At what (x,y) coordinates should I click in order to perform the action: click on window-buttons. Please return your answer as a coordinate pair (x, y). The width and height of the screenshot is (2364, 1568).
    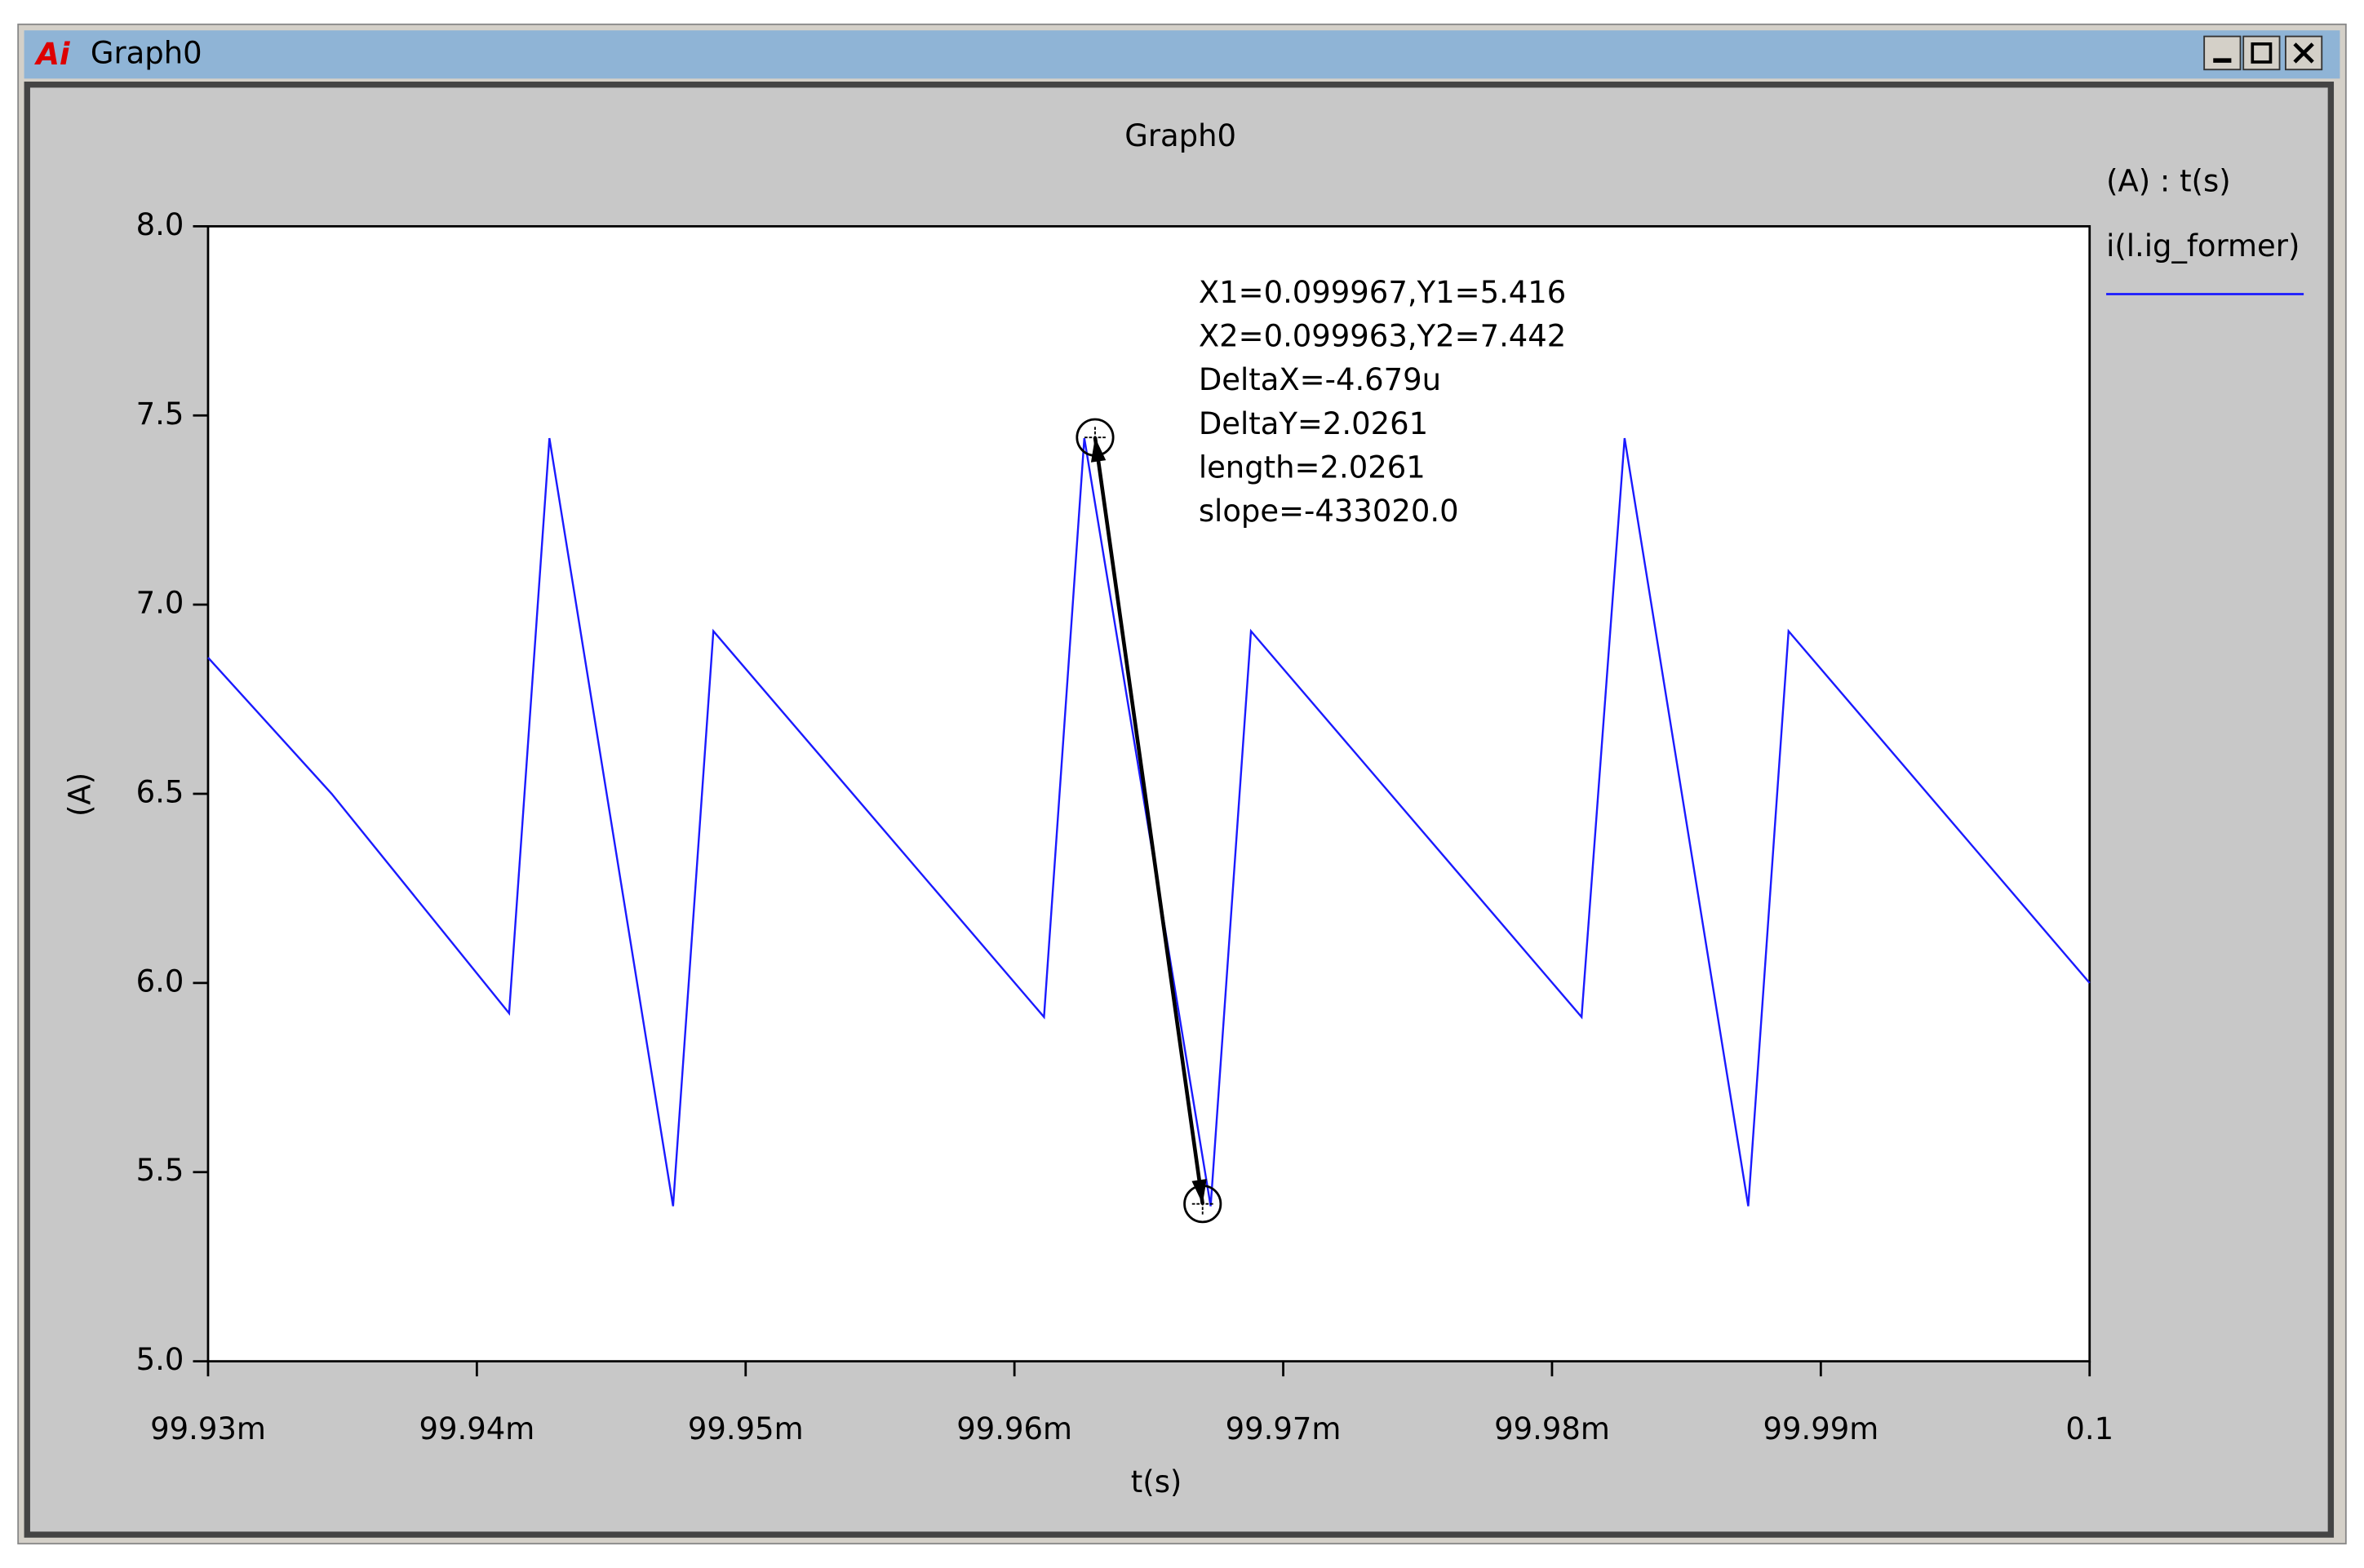
    Looking at the image, I should click on (2263, 53).